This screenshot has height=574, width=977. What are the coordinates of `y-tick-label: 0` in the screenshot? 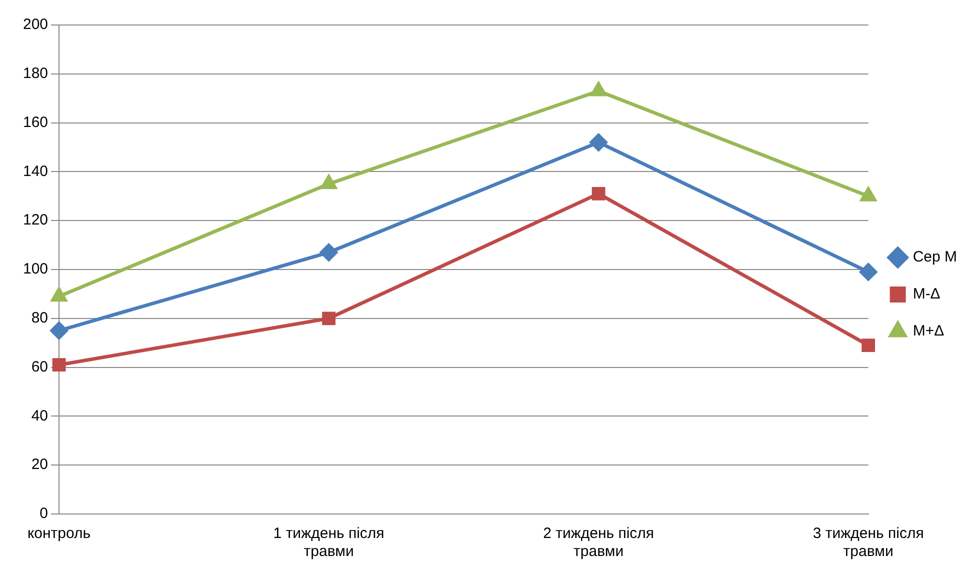 It's located at (44, 513).